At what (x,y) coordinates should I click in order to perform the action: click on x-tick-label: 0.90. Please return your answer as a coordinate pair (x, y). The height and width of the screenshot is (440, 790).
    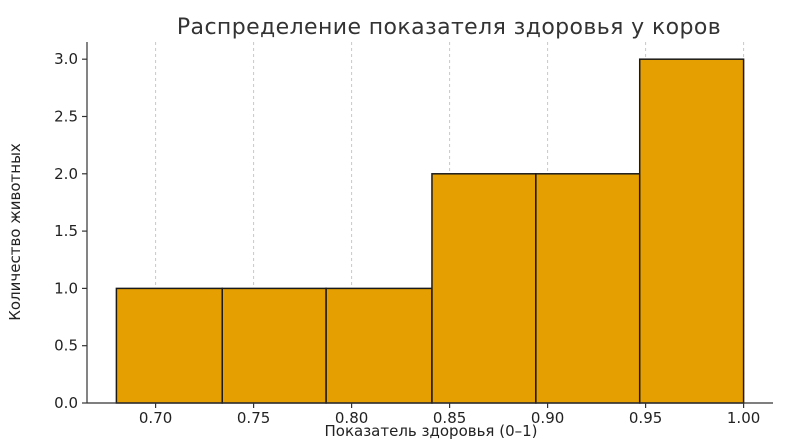
    Looking at the image, I should click on (547, 418).